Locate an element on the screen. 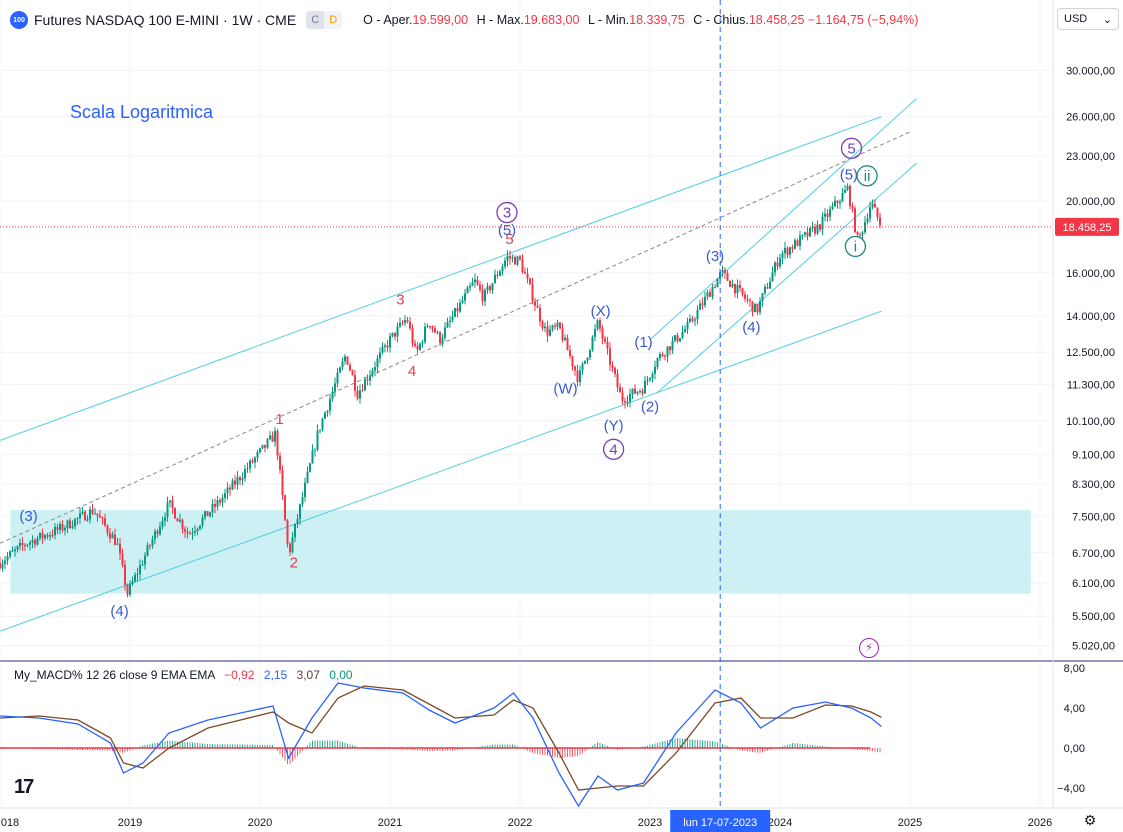  currency-select: USD ⌄ is located at coordinates (1088, 19).